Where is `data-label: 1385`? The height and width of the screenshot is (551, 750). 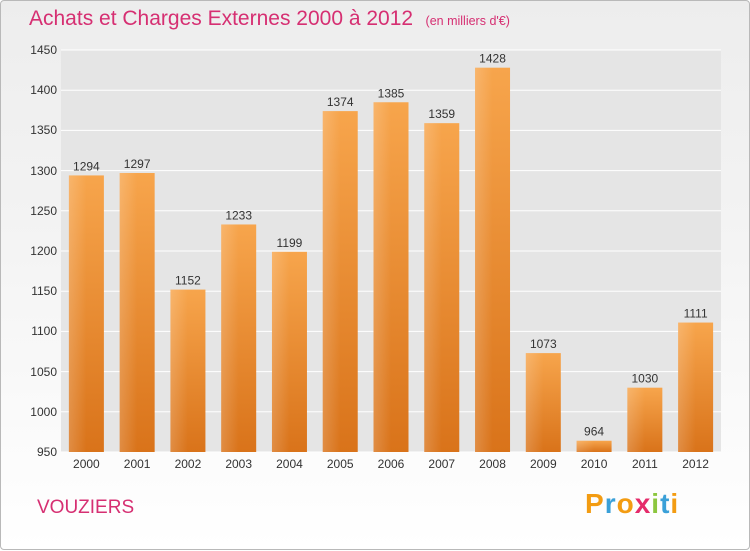 data-label: 1385 is located at coordinates (391, 93).